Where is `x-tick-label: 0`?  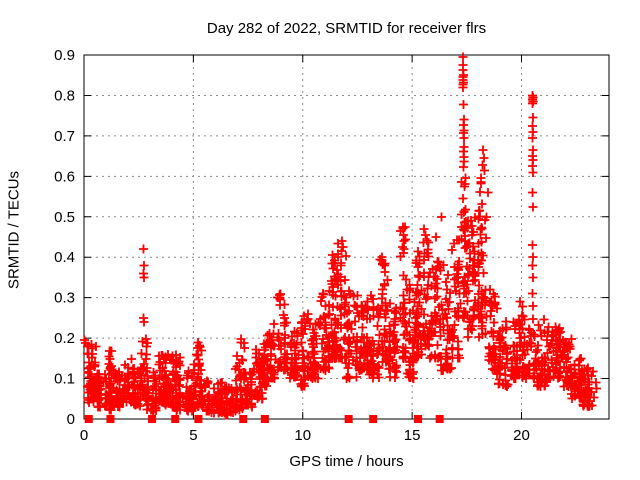
x-tick-label: 0 is located at coordinates (84, 435).